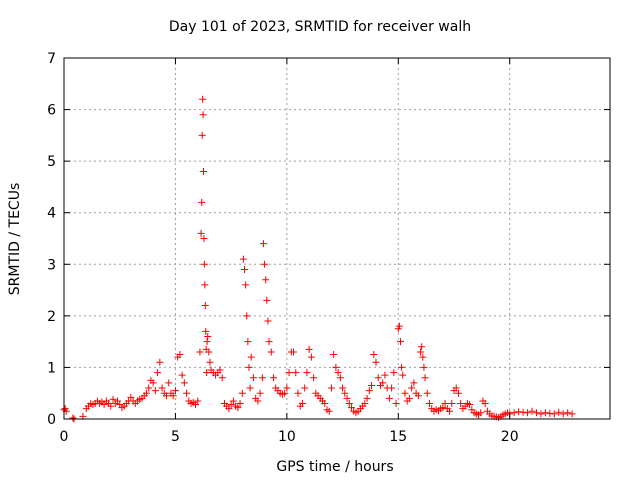 Image resolution: width=640 pixels, height=484 pixels. What do you see at coordinates (51, 111) in the screenshot?
I see `y-tick-label: 6` at bounding box center [51, 111].